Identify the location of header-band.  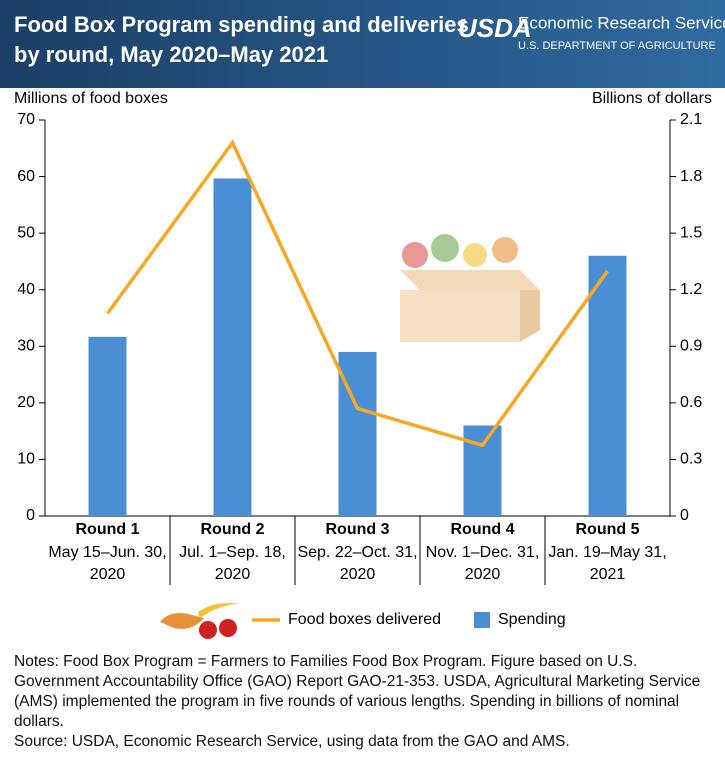
(362, 44).